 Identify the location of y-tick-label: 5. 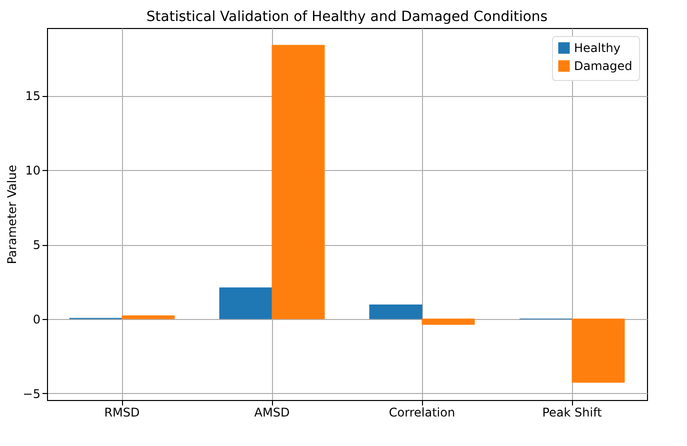
(36, 245).